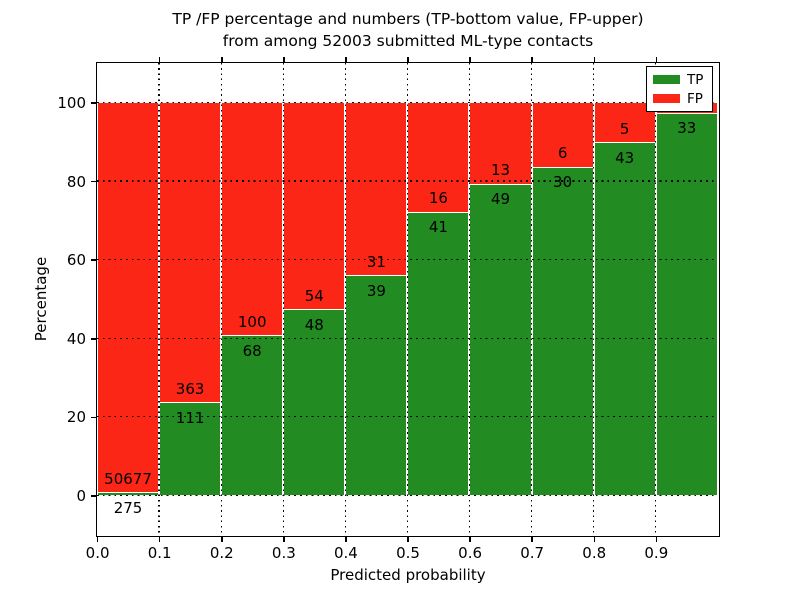 This screenshot has width=800, height=600. Describe the element at coordinates (408, 575) in the screenshot. I see `x-axis-label: Predicted probability` at that location.